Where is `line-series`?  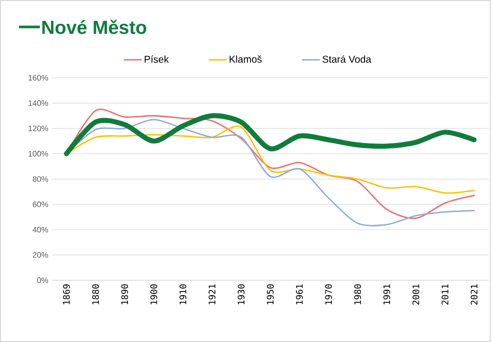 line-series is located at coordinates (270, 134).